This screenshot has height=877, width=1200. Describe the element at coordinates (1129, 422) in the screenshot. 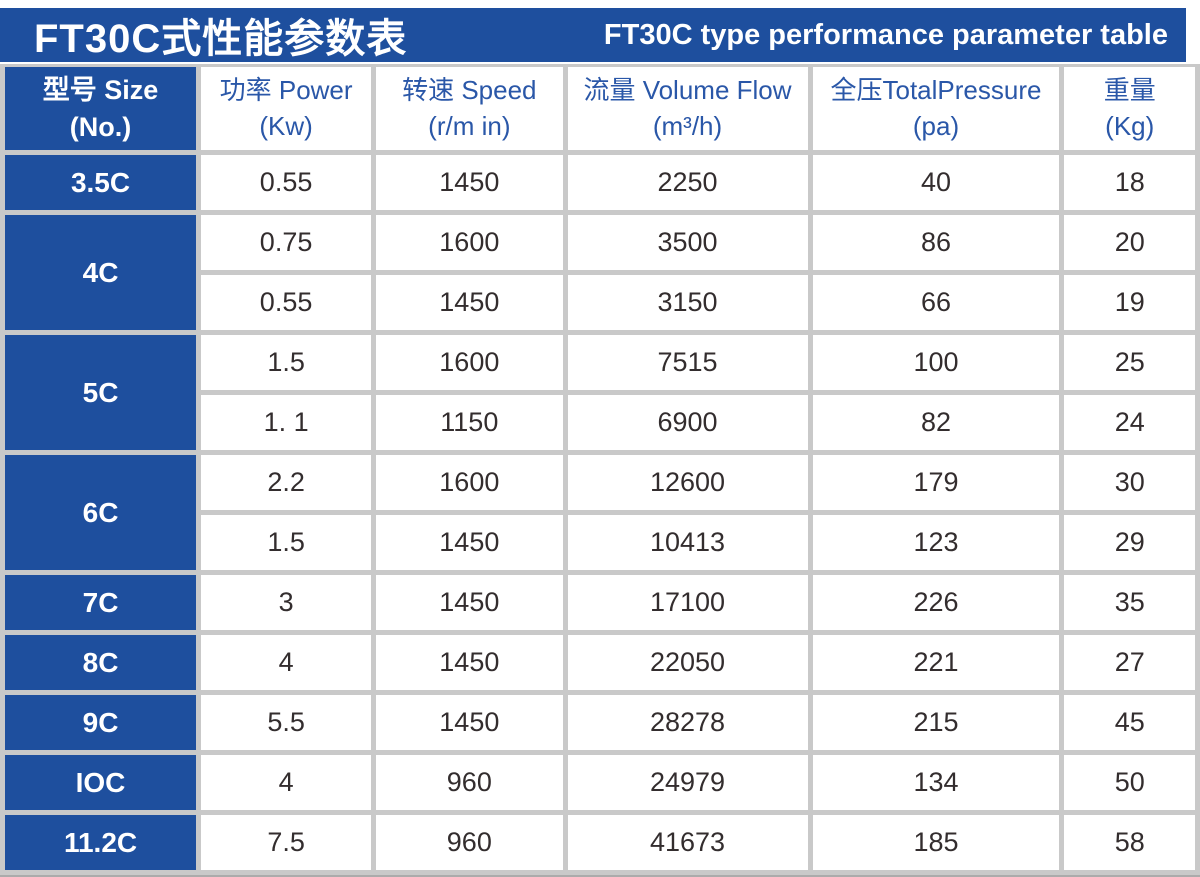

I see `weight-cell: 24` at that location.